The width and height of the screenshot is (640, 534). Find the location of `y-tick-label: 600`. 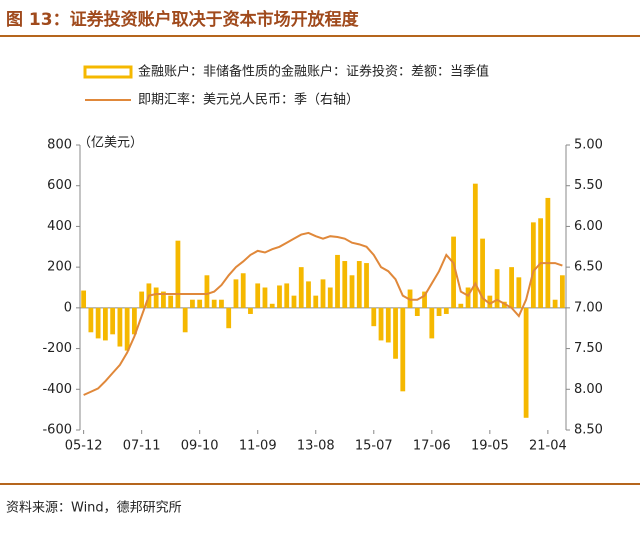

y-tick-label: 600 is located at coordinates (59, 185).